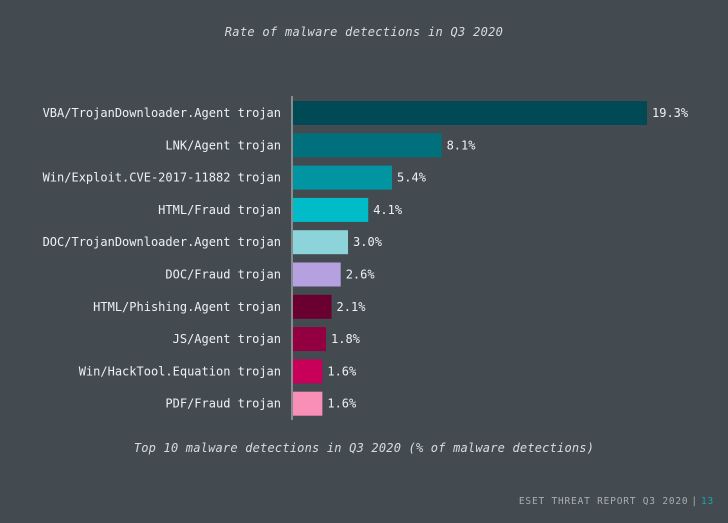 Image resolution: width=728 pixels, height=523 pixels. Describe the element at coordinates (187, 307) in the screenshot. I see `category-label: HTML/Phishing.Agent trojan` at that location.